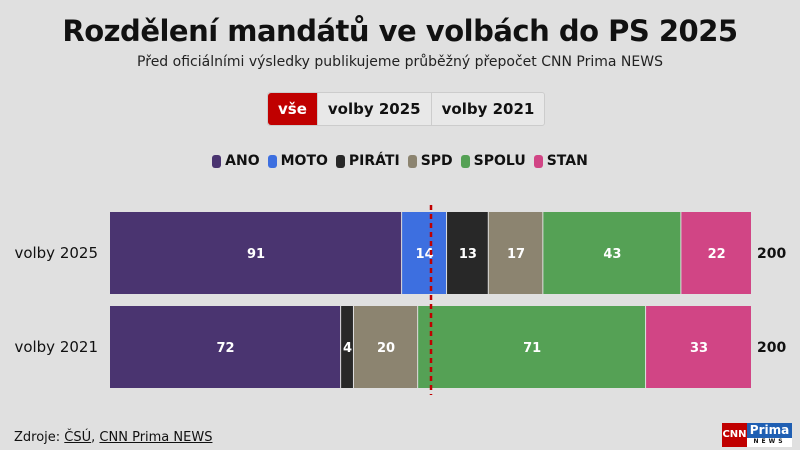 This screenshot has width=800, height=450. What do you see at coordinates (56, 347) in the screenshot?
I see `category-label: volby 2021` at bounding box center [56, 347].